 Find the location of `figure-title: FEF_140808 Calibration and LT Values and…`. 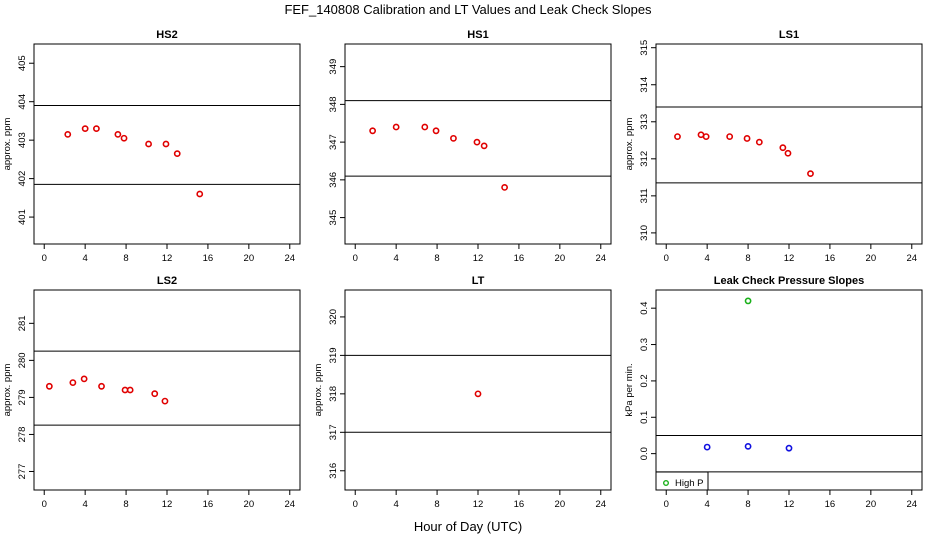

figure-title: FEF_140808 Calibration and LT Values and… is located at coordinates (468, 9).